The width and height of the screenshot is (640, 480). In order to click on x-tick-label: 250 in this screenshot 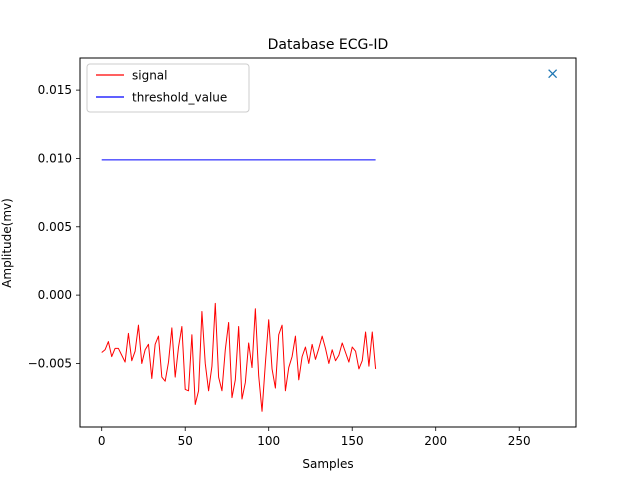, I will do `click(519, 441)`.